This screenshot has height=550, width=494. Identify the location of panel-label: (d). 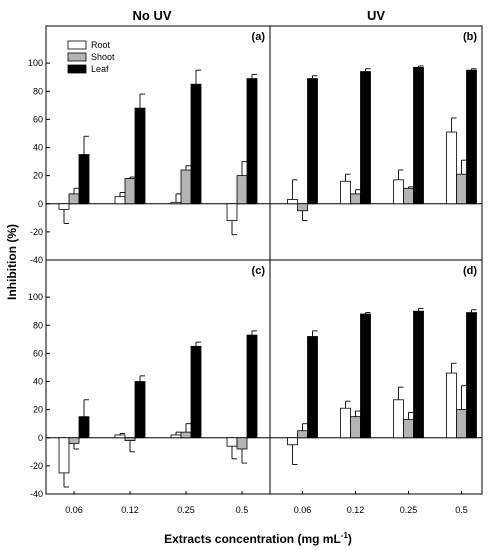
(470, 271).